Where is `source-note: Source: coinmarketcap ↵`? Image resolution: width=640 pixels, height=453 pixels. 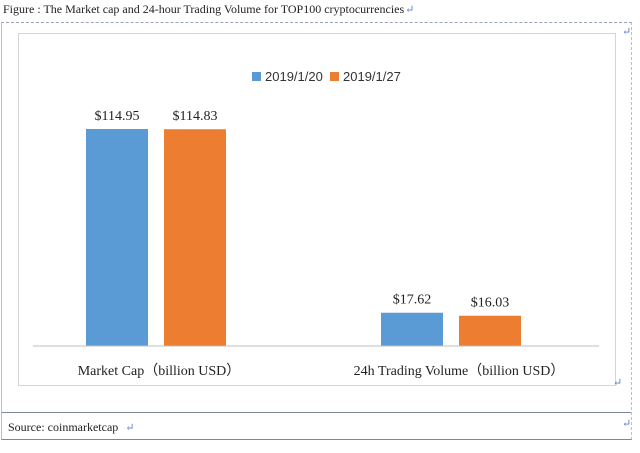 source-note: Source: coinmarketcap ↵ is located at coordinates (71, 427).